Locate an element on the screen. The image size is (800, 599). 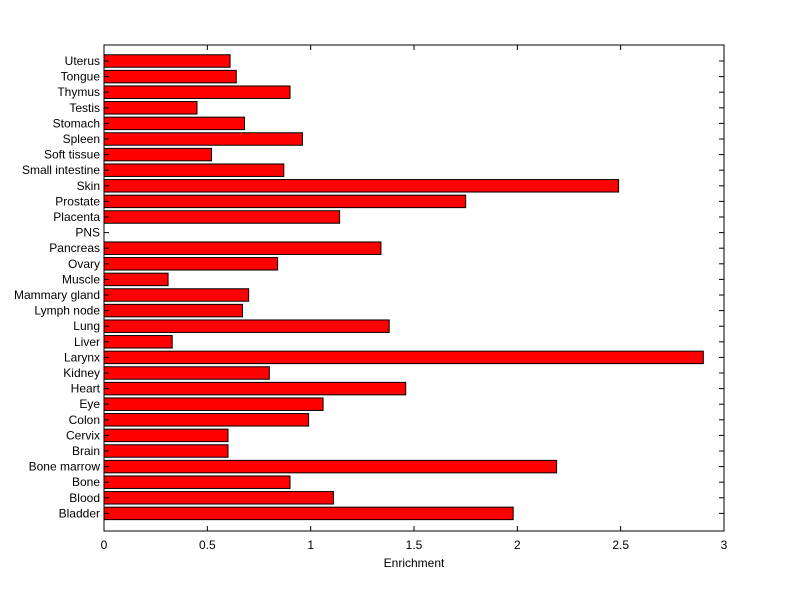
bar-spleen is located at coordinates (203, 139).